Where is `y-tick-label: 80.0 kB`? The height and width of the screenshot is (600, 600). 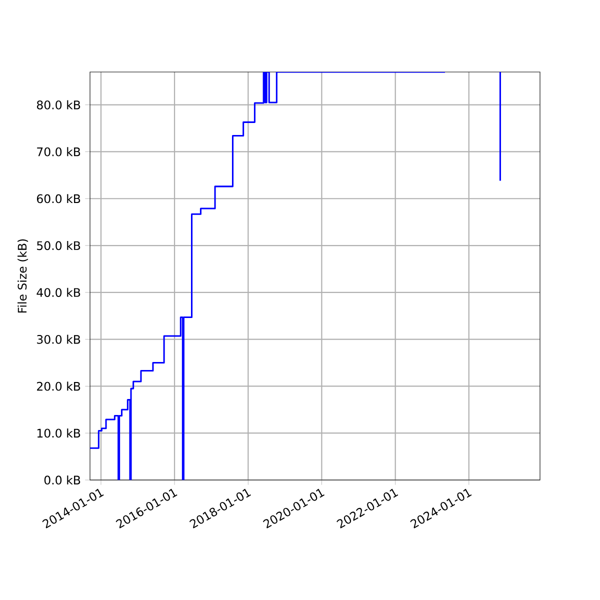 y-tick-label: 80.0 kB is located at coordinates (58, 105).